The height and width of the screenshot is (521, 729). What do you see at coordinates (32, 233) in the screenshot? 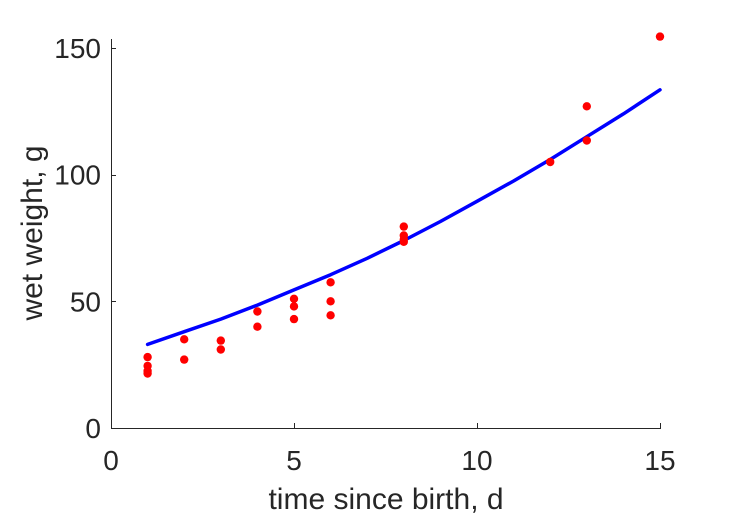
I see `y-axis-label: wet weight, g` at bounding box center [32, 233].